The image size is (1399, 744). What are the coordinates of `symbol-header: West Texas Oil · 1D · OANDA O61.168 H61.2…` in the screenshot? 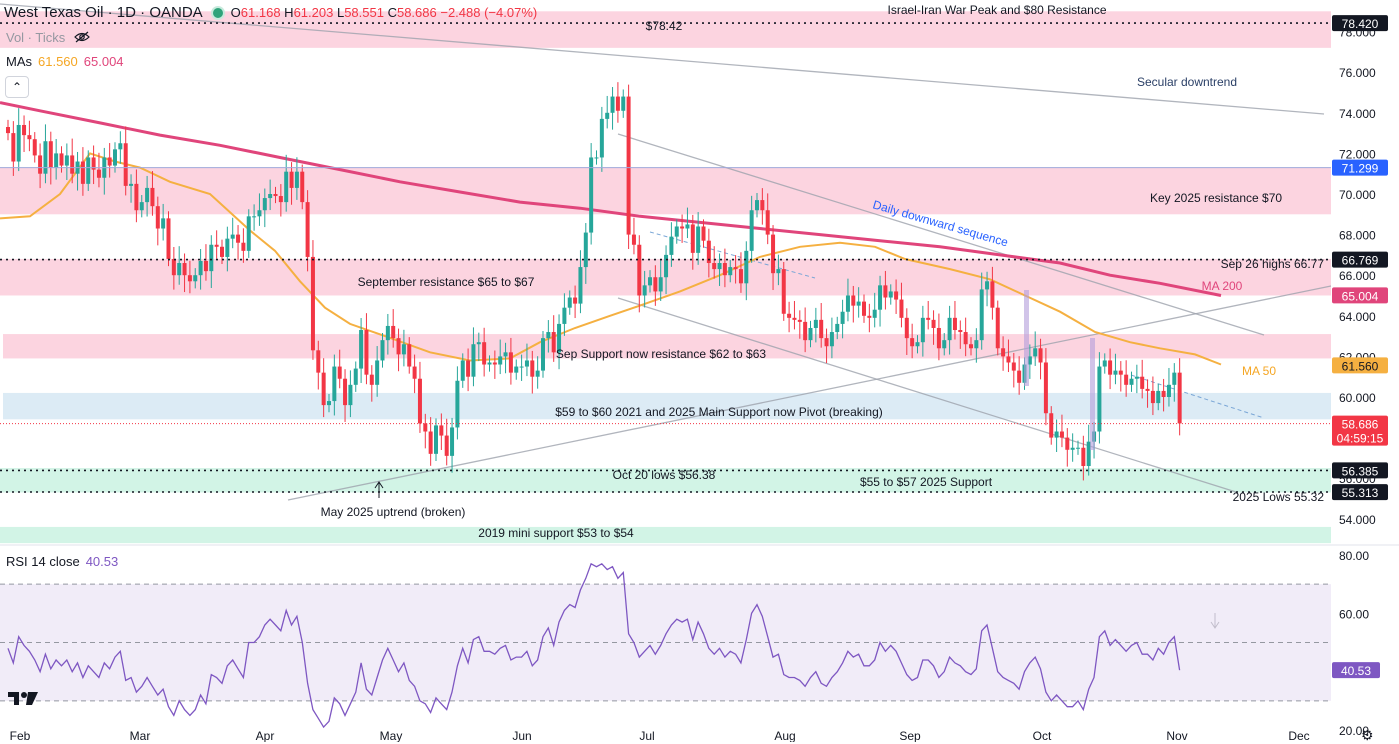 It's located at (270, 12).